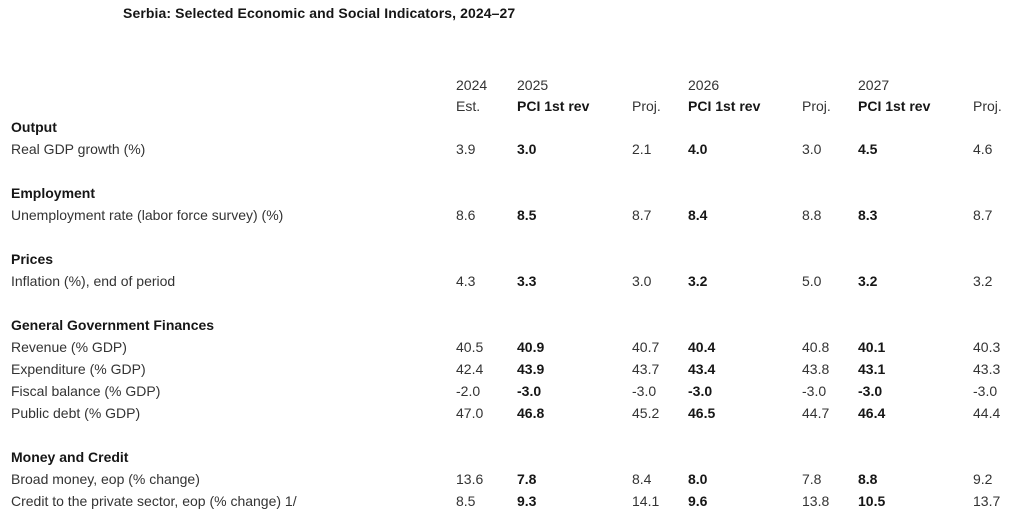 This screenshot has height=519, width=1024. I want to click on section-header-row: Employment, so click(512, 193).